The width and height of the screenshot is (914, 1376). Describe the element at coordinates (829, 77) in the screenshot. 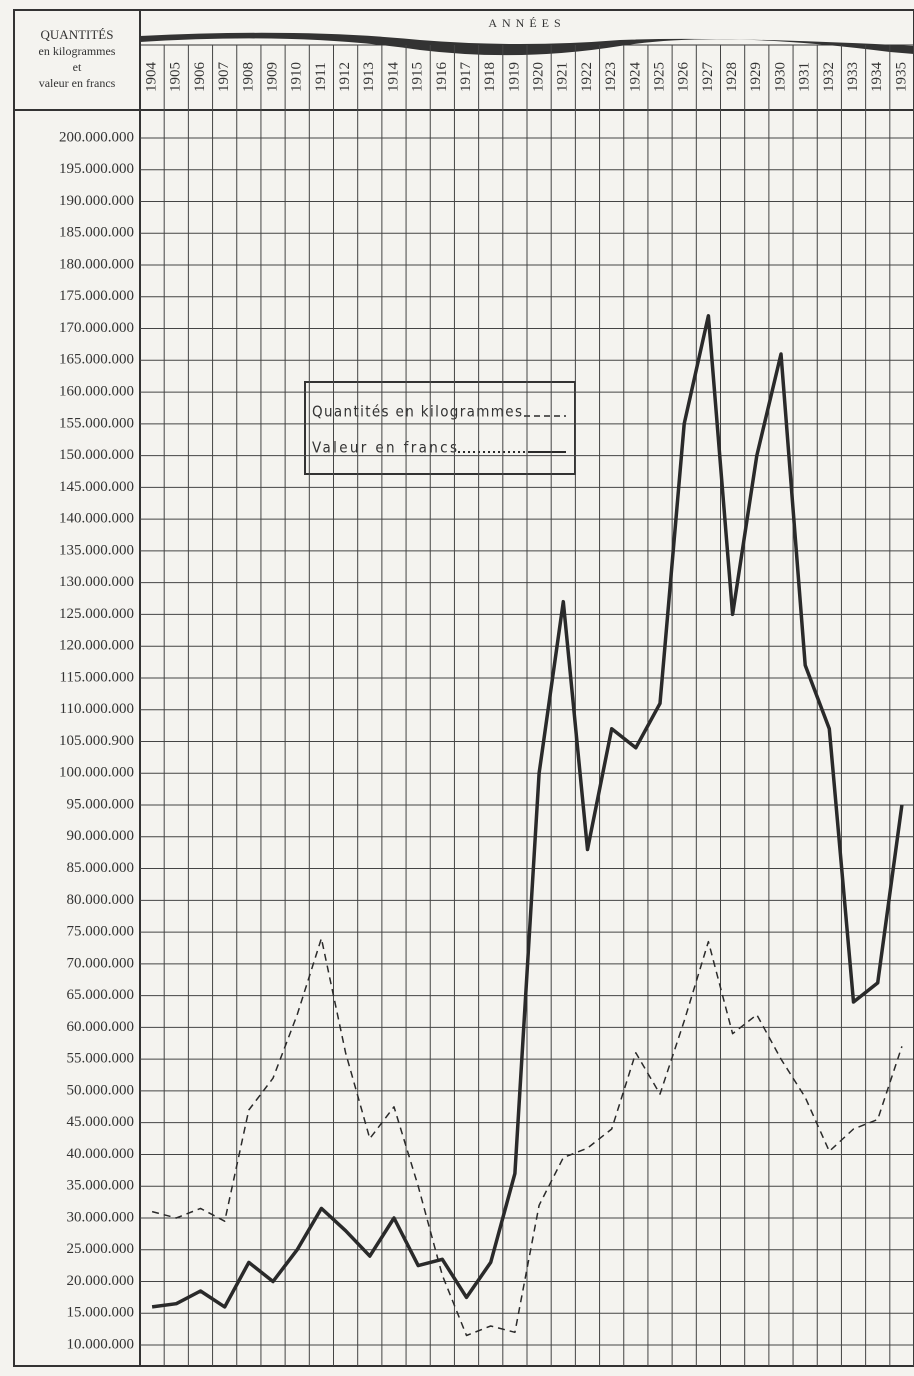

I see `x-tick-label: 1932` at that location.